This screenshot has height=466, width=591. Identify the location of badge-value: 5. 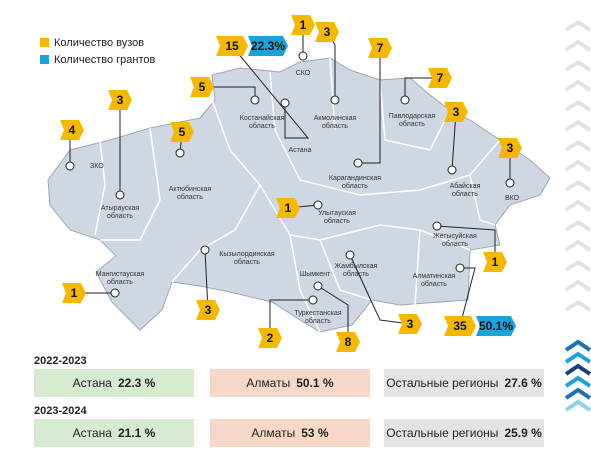
(202, 87).